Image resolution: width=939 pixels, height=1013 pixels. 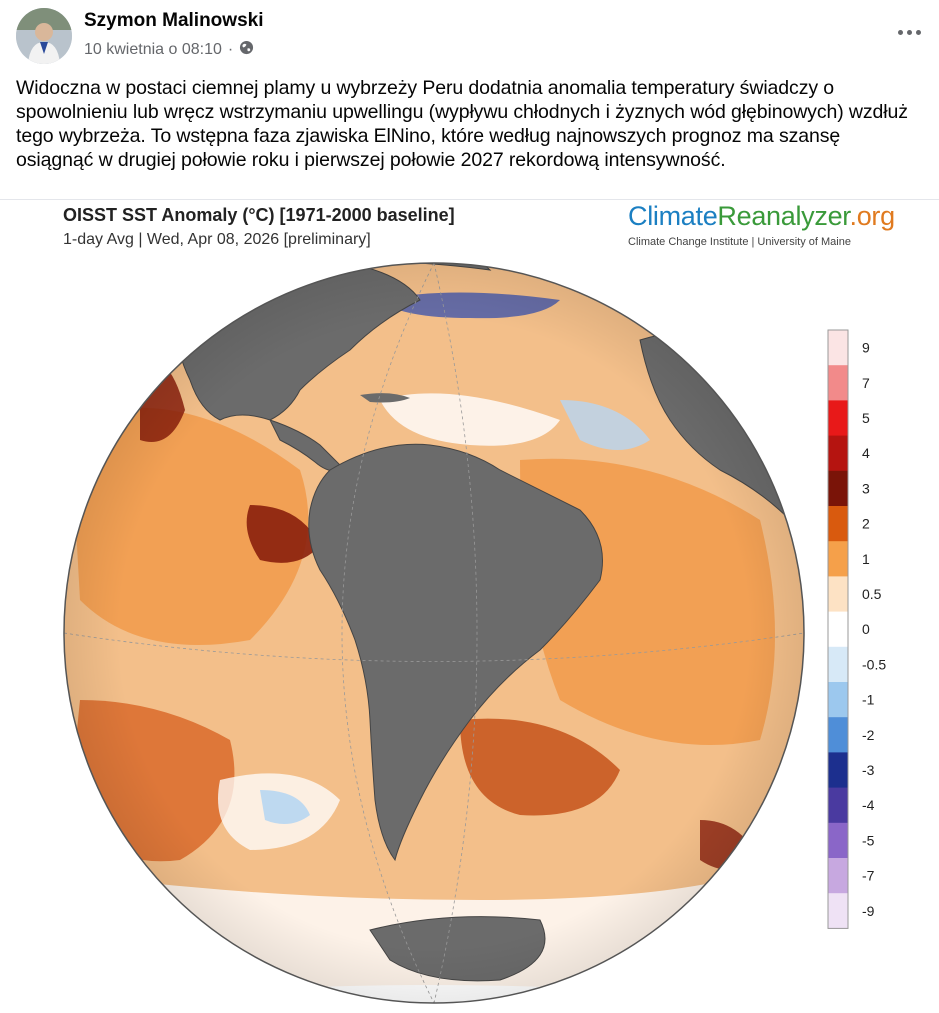 I want to click on colorbar-label: -1, so click(x=868, y=700).